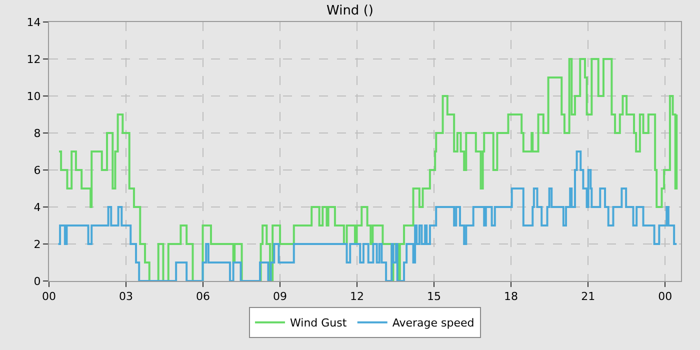 The height and width of the screenshot is (350, 700). Describe the element at coordinates (37, 281) in the screenshot. I see `y-tick-label: 0` at that location.